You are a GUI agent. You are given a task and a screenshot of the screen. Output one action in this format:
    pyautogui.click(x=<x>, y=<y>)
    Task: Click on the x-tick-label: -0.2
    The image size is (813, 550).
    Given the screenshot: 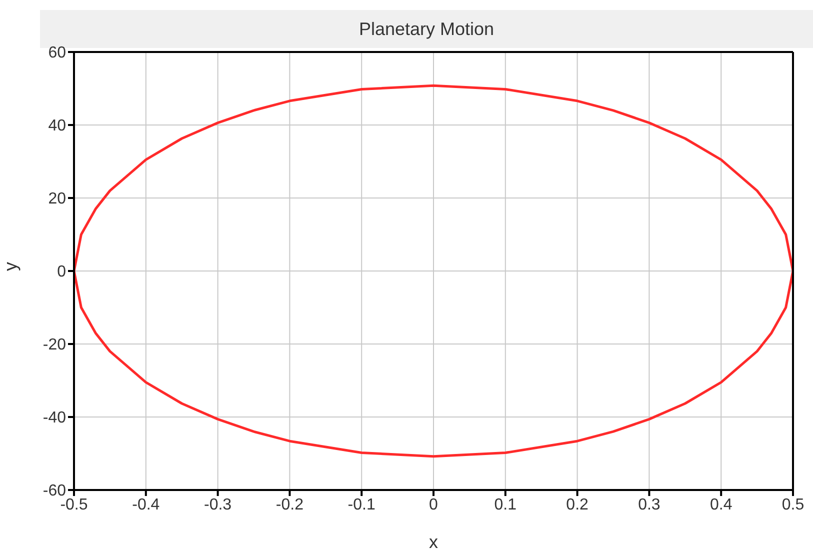 What is the action you would take?
    pyautogui.click(x=290, y=505)
    